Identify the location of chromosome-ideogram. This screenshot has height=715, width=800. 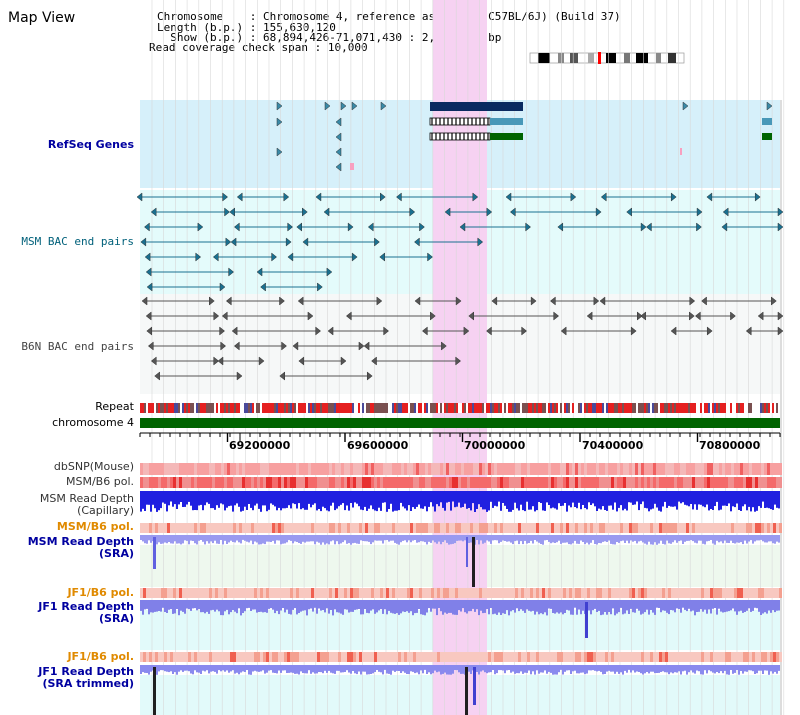
(608, 58).